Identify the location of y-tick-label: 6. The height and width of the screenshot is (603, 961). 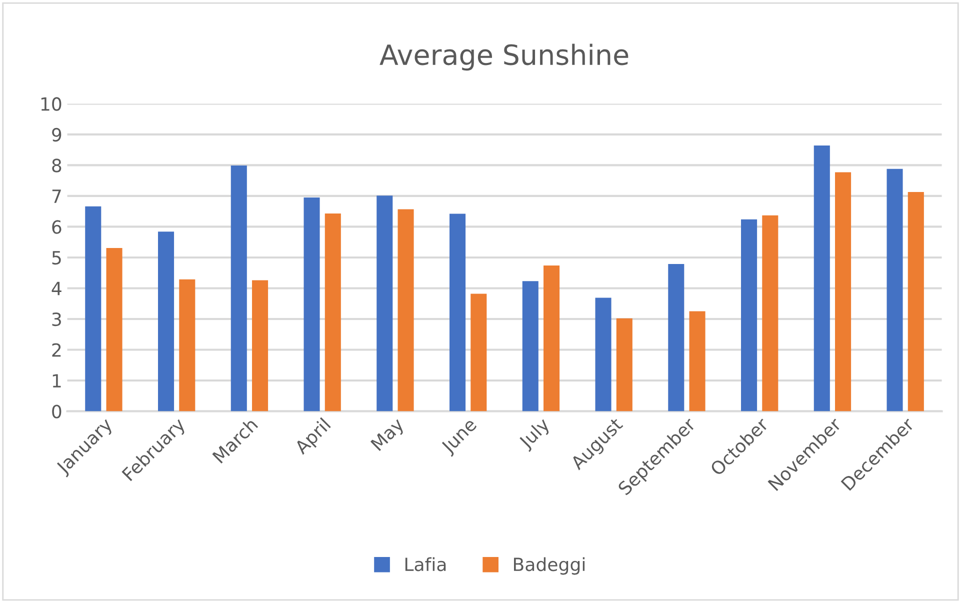
(57, 227).